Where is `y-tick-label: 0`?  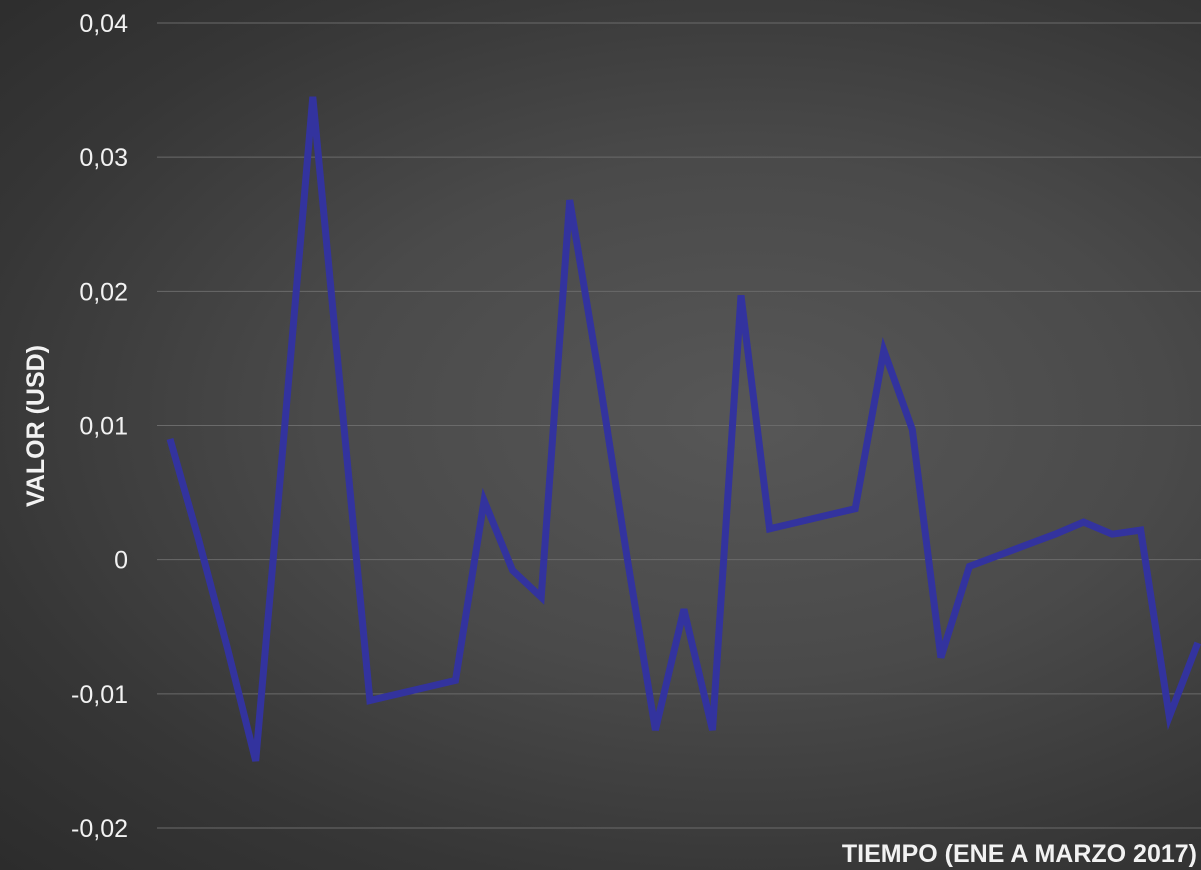 y-tick-label: 0 is located at coordinates (121, 561).